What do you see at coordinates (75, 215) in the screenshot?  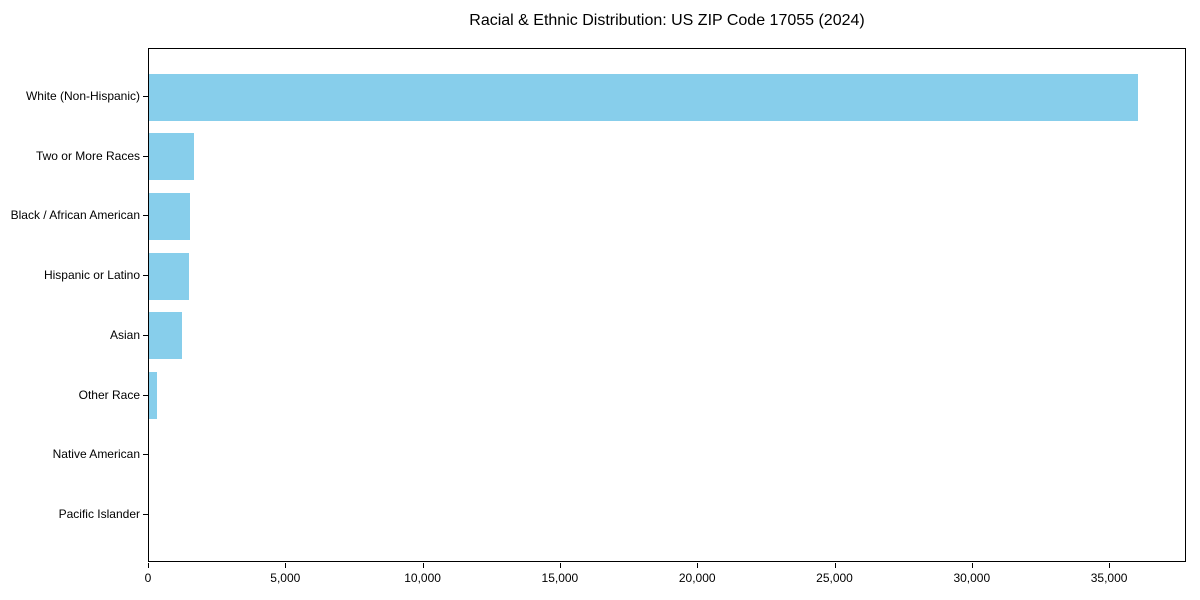 I see `y-axis-label: Black / African American` at bounding box center [75, 215].